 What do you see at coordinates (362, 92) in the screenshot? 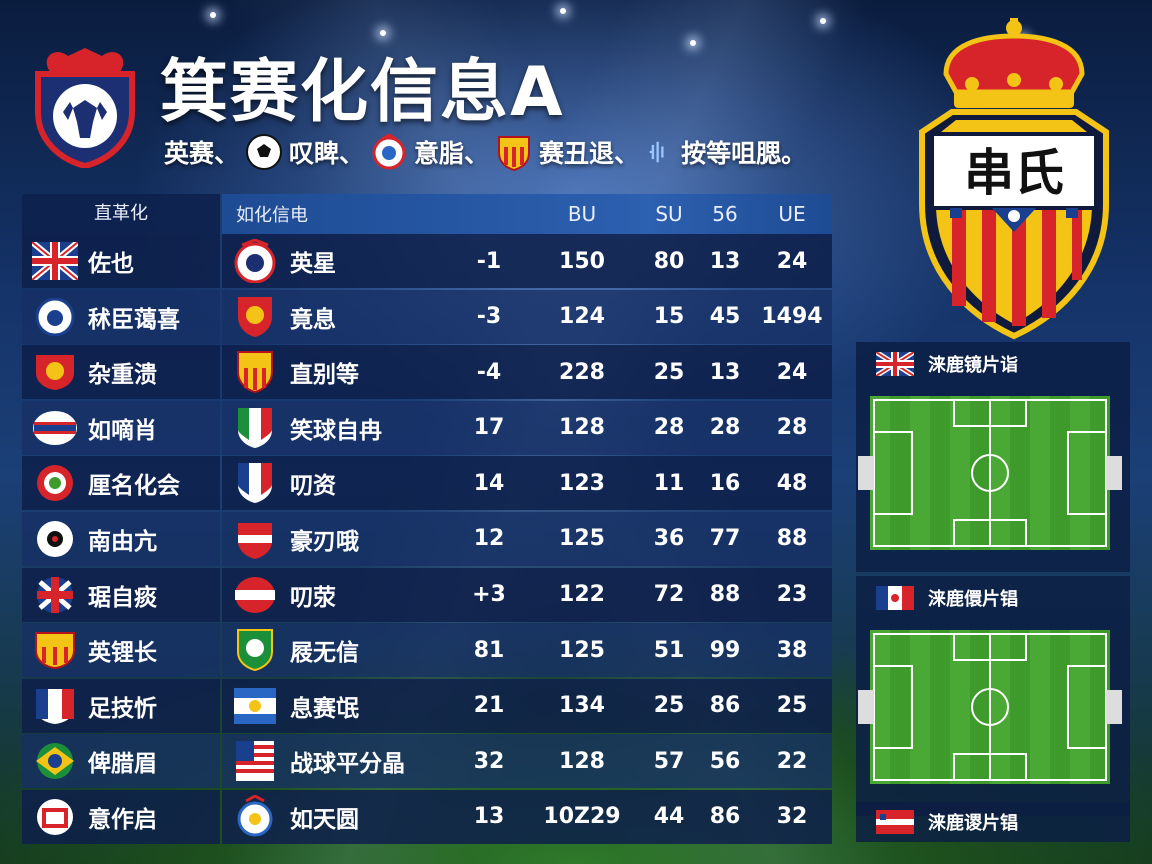
I see `page-title: 箕赛化信息A` at bounding box center [362, 92].